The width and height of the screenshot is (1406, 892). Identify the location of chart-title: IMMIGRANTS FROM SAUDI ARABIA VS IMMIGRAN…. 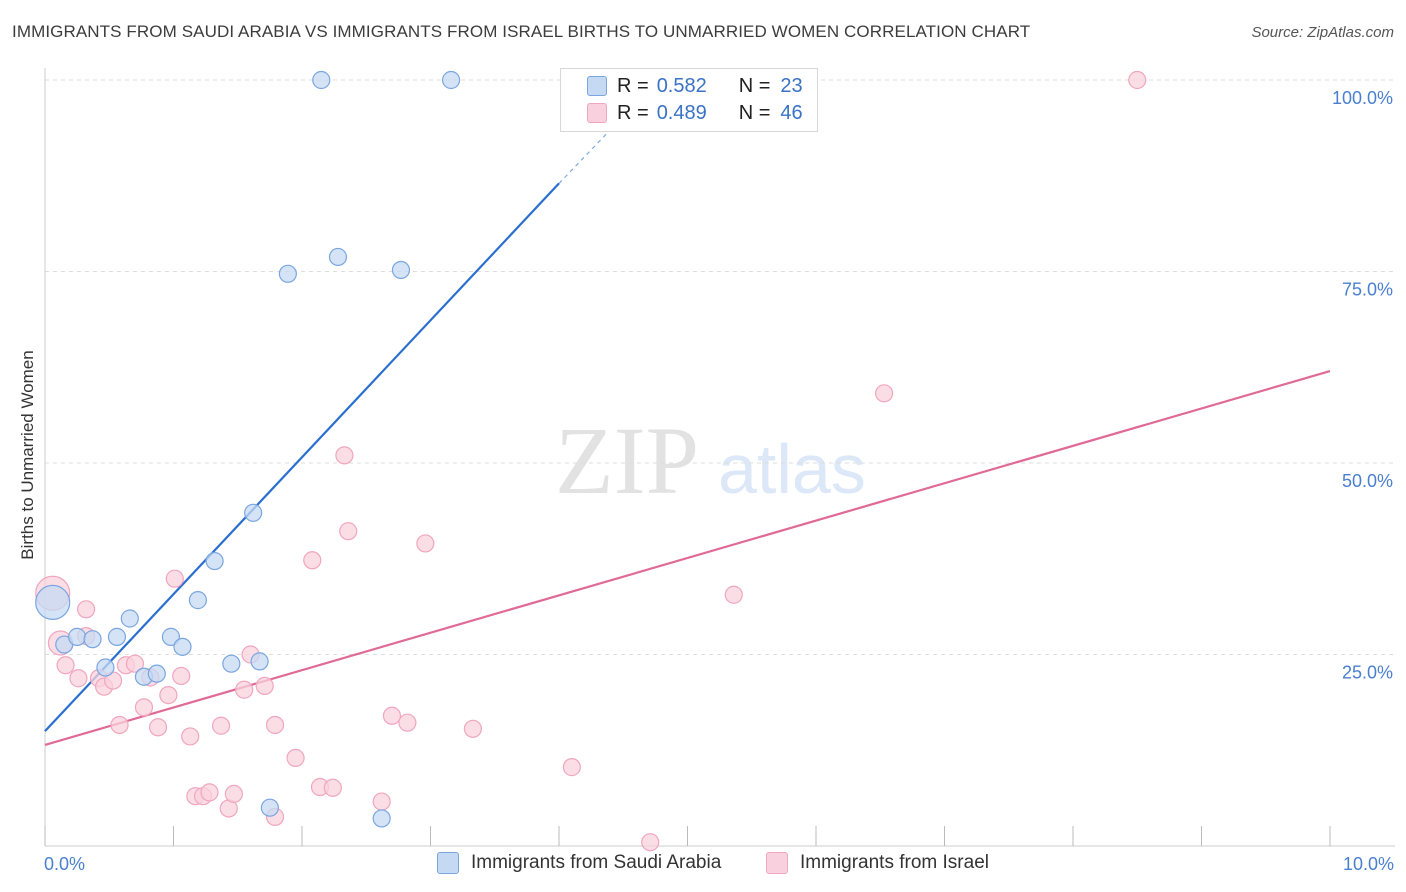
(521, 31).